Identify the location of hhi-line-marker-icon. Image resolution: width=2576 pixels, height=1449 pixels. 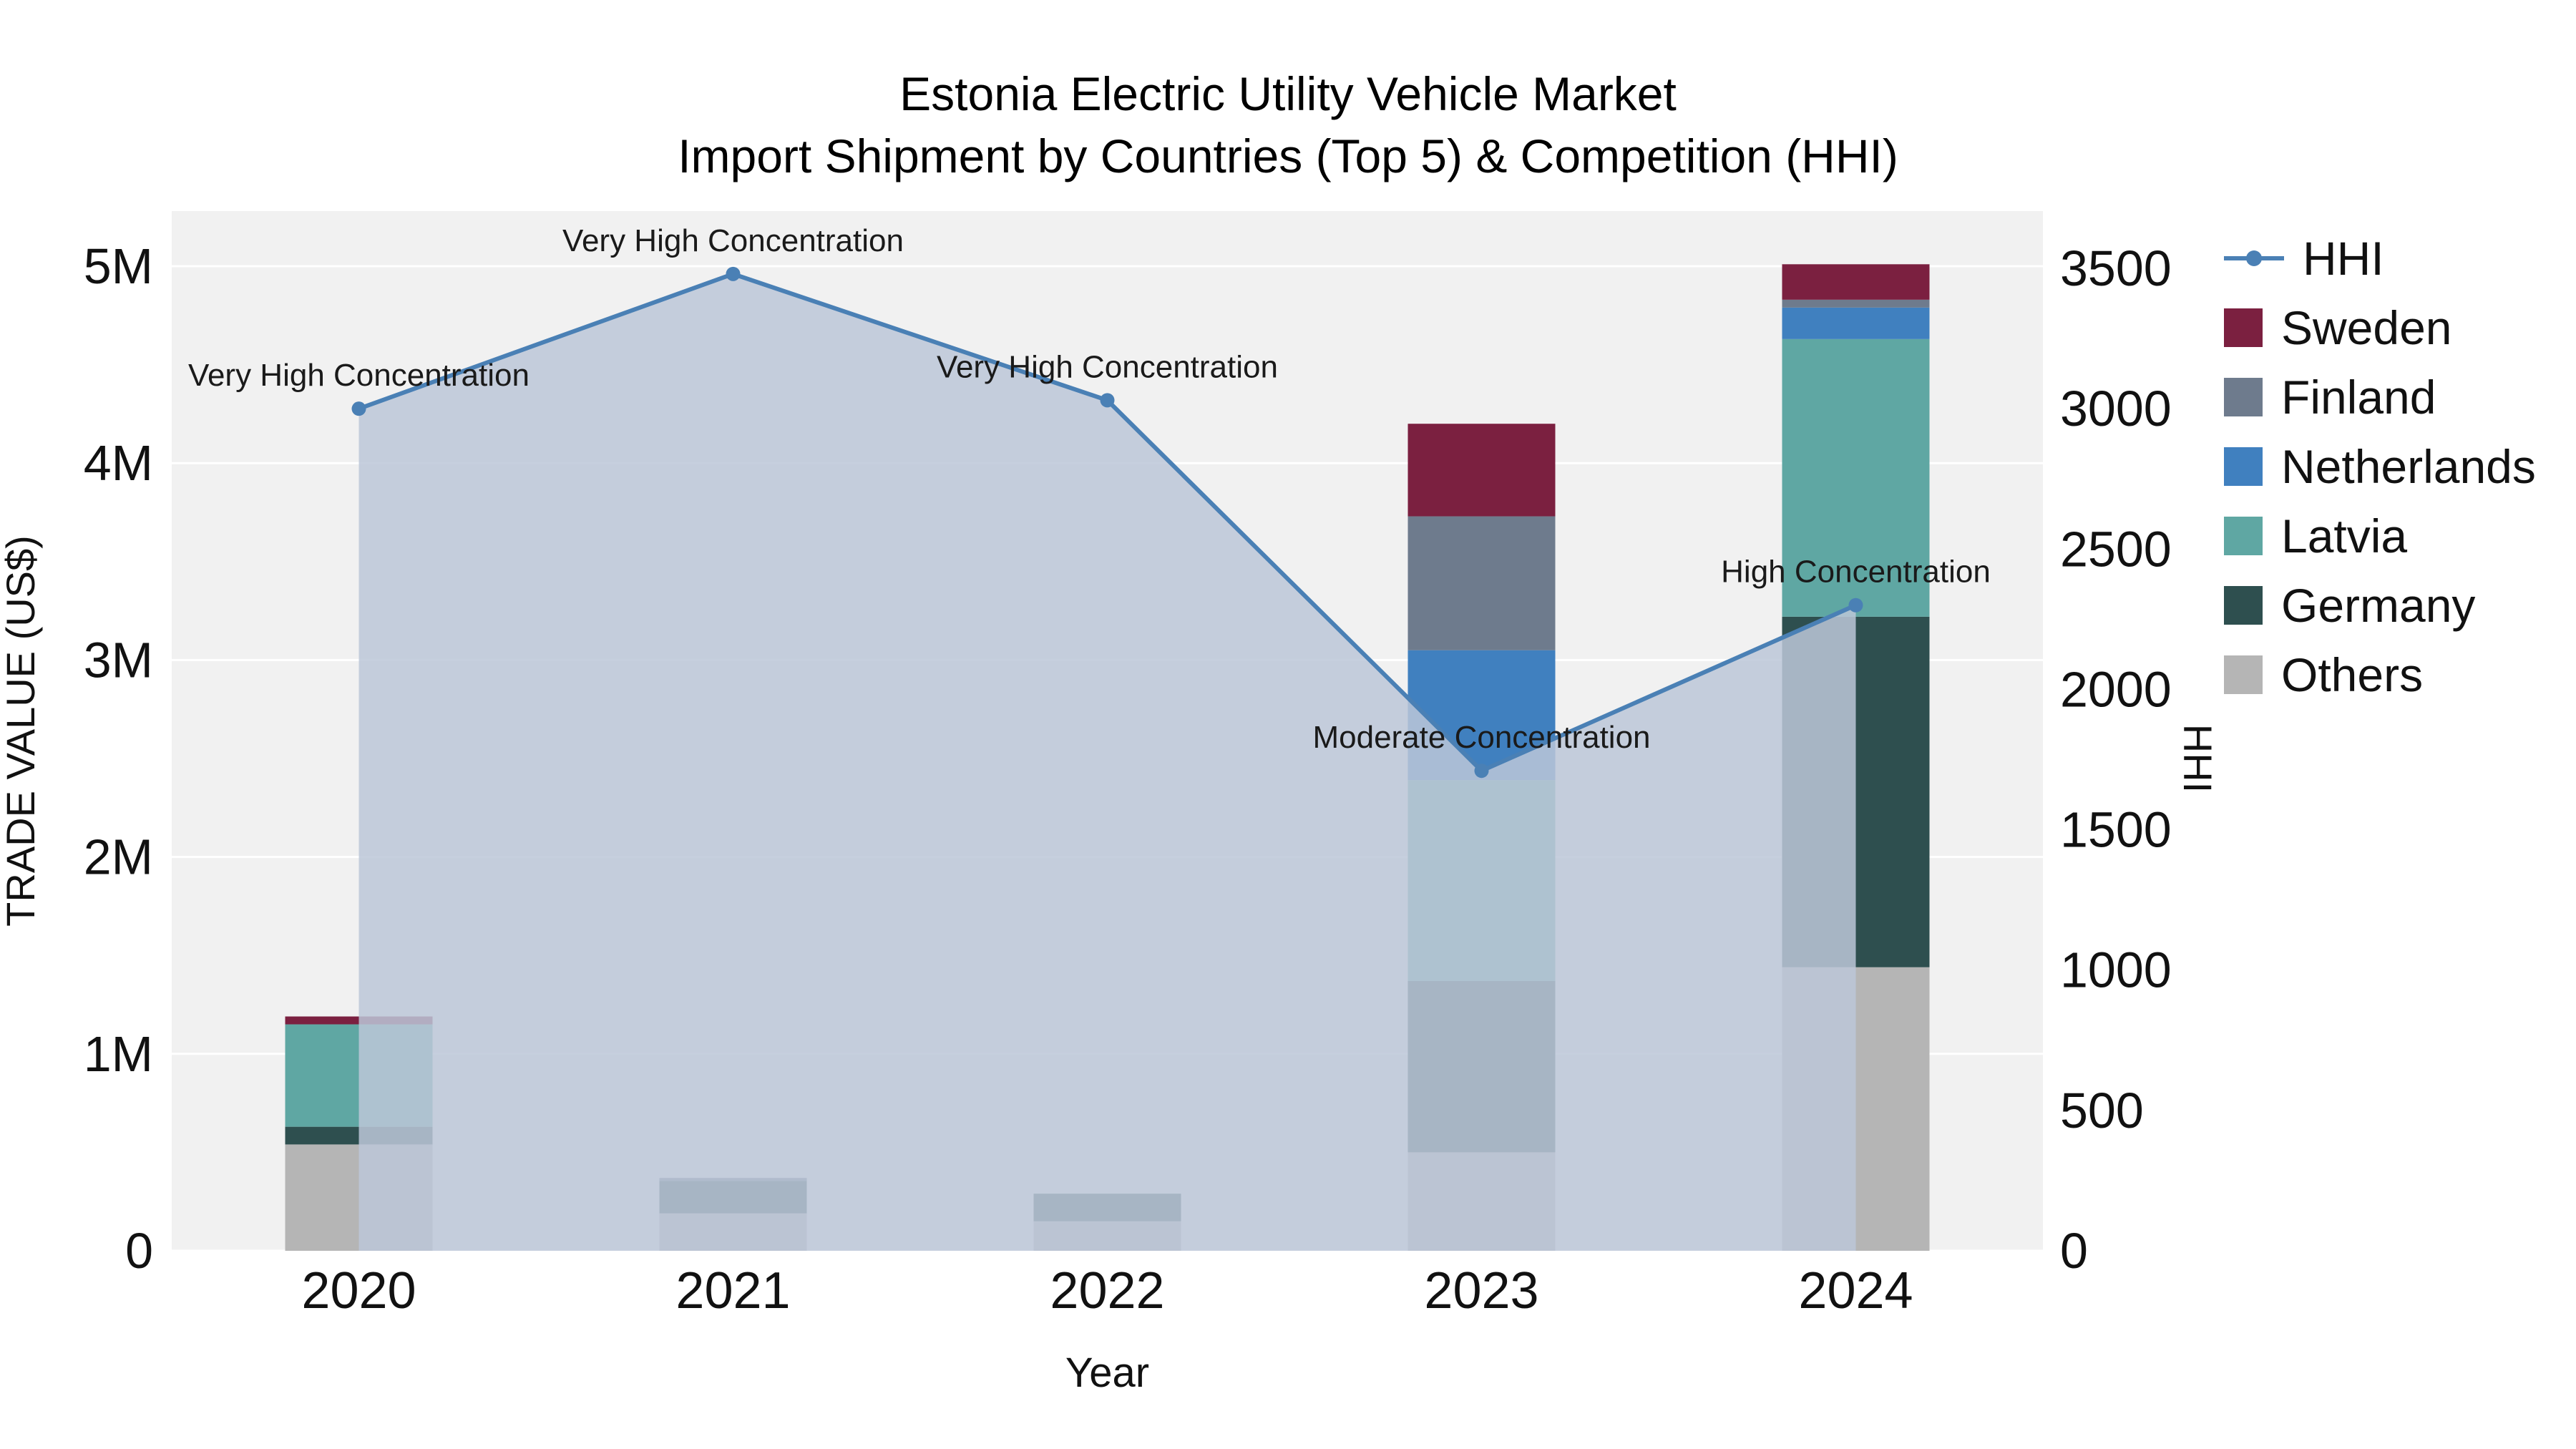
(2254, 258).